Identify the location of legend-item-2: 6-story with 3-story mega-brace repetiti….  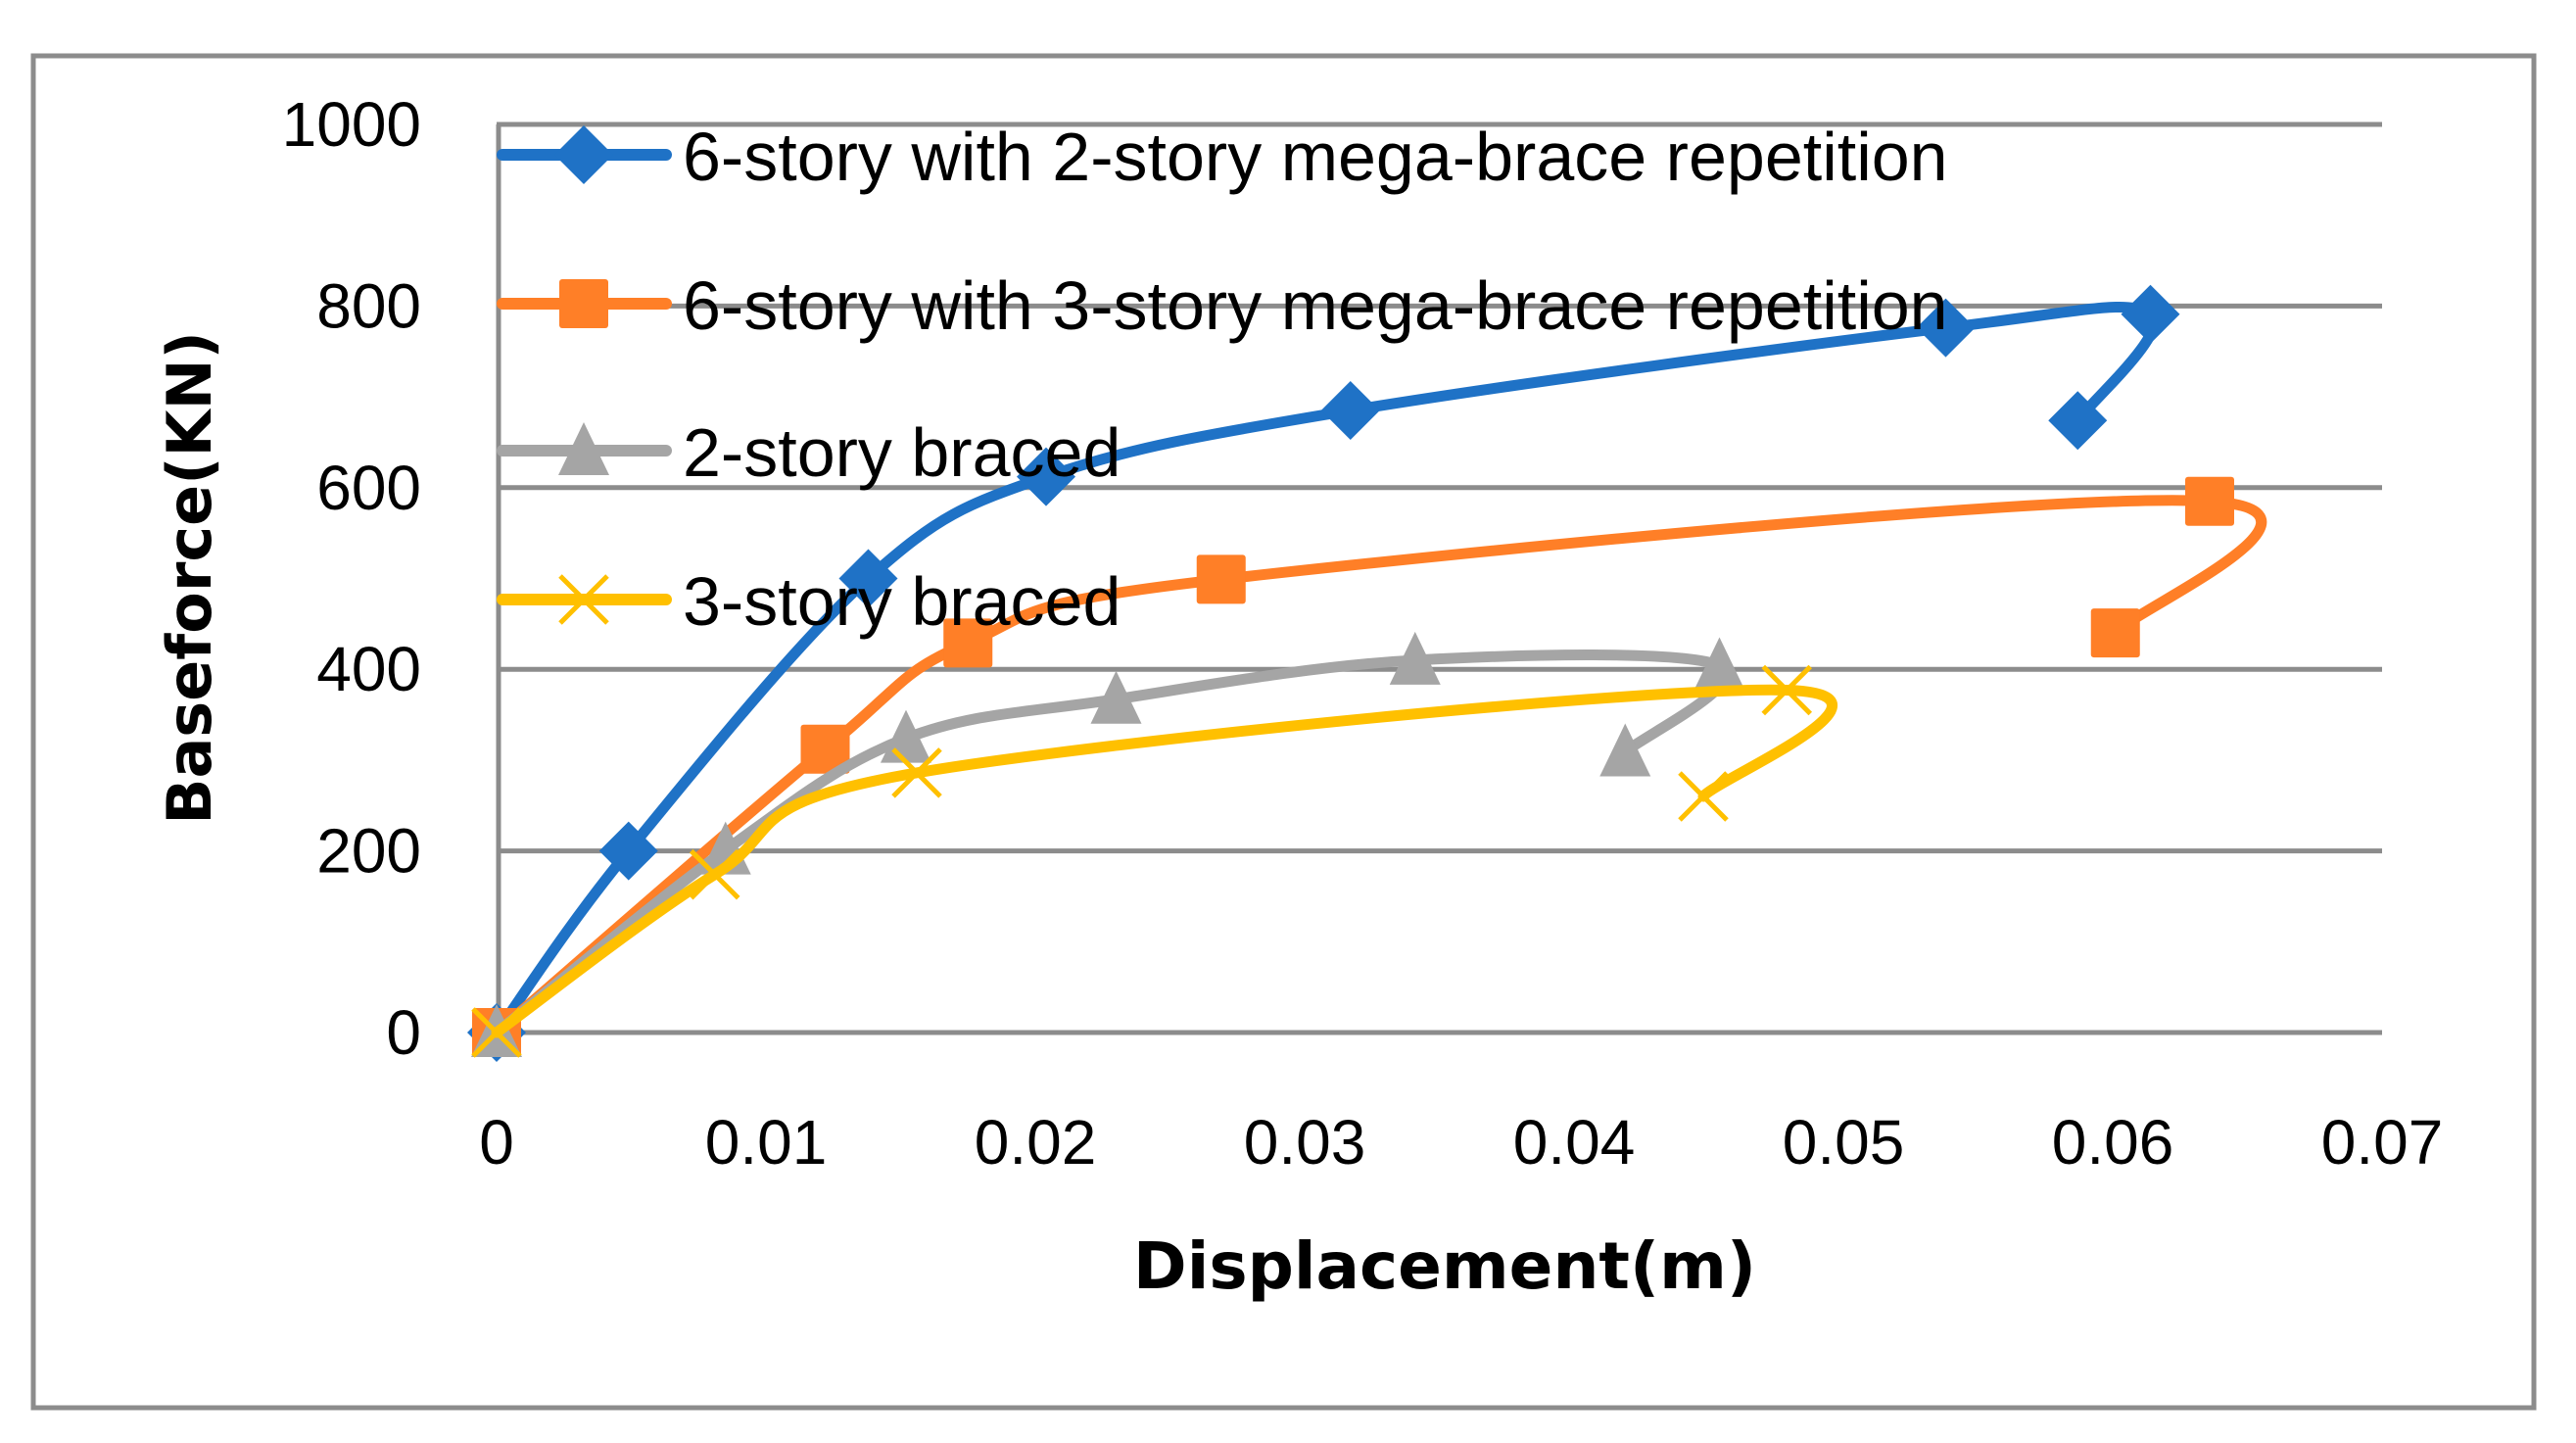
(1223, 305).